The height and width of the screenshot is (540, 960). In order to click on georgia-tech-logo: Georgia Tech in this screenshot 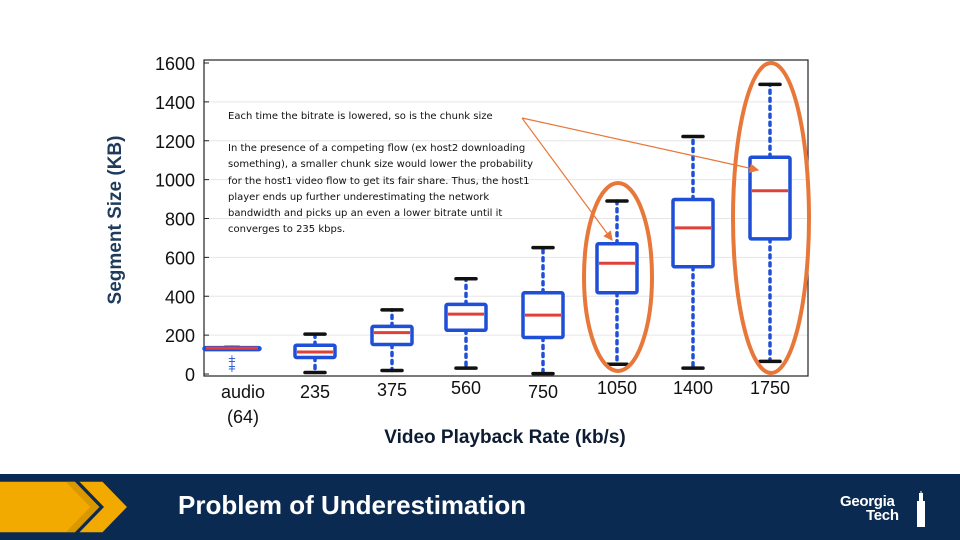, I will do `click(886, 509)`.